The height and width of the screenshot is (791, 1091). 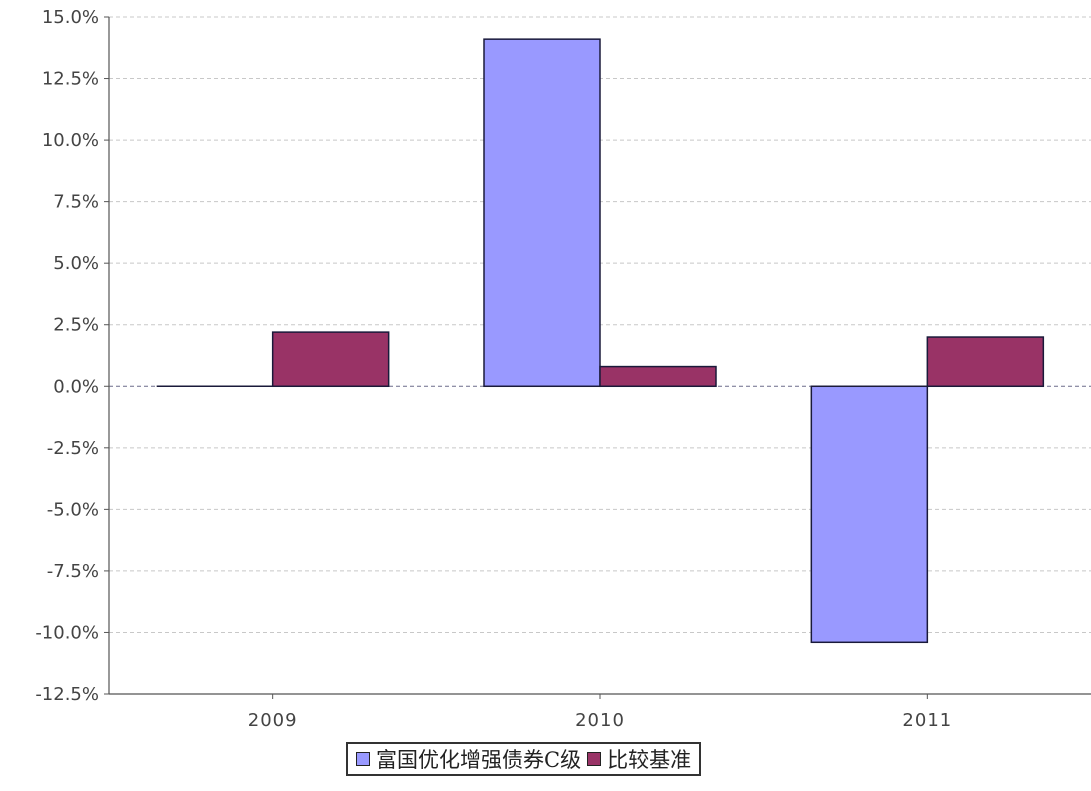 What do you see at coordinates (70, 79) in the screenshot?
I see `y-tick-label: 12.5%` at bounding box center [70, 79].